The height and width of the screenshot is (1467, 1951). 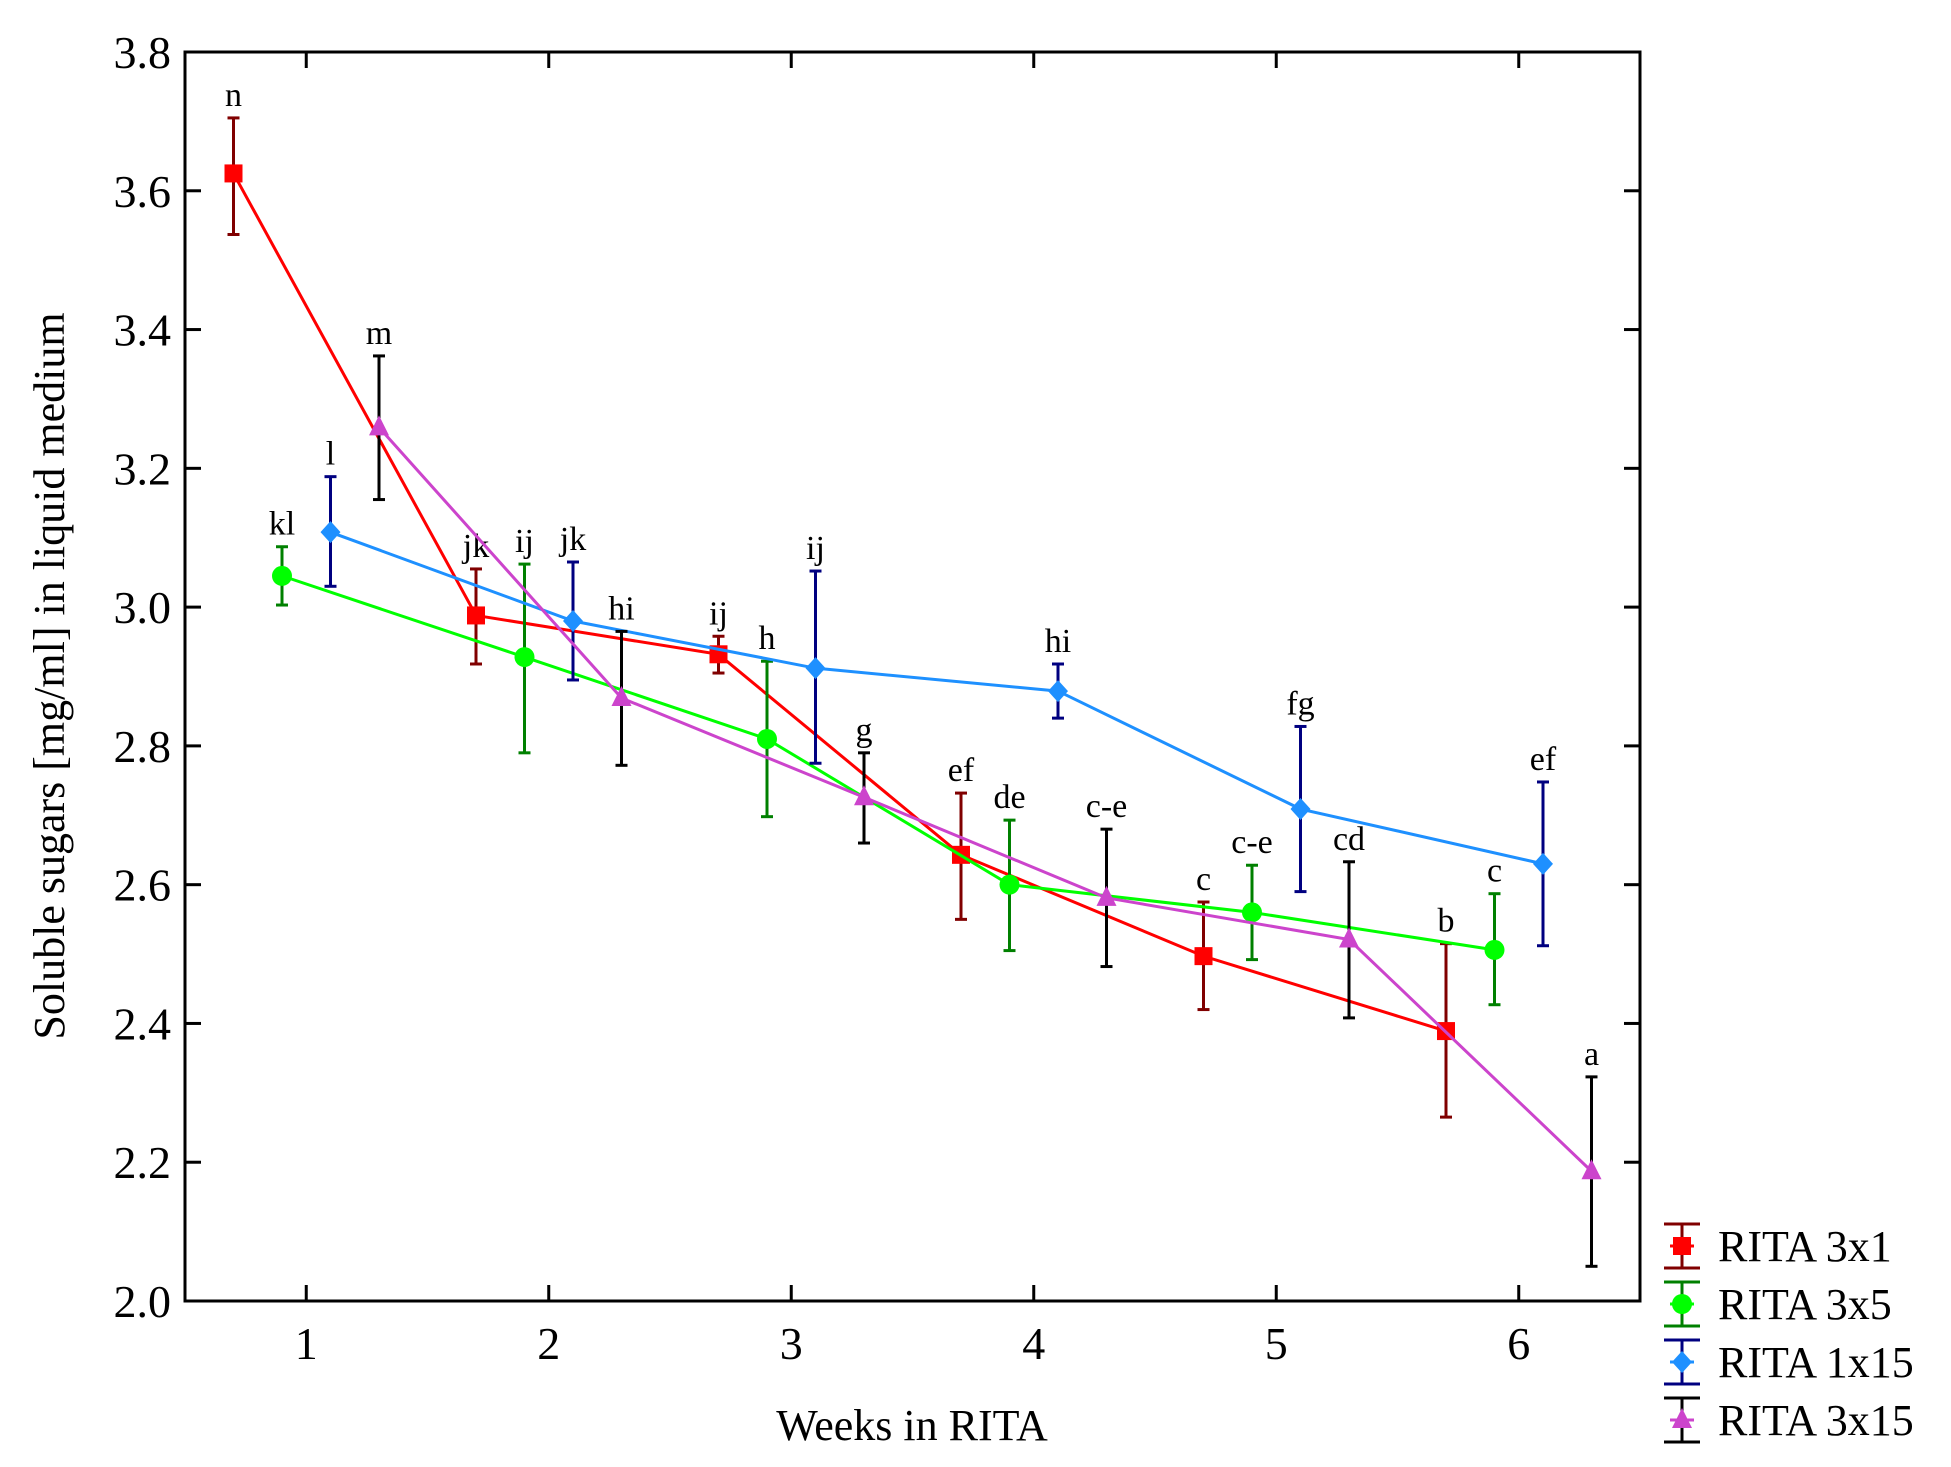 I want to click on y-tick-label: 3.6, so click(x=143, y=191).